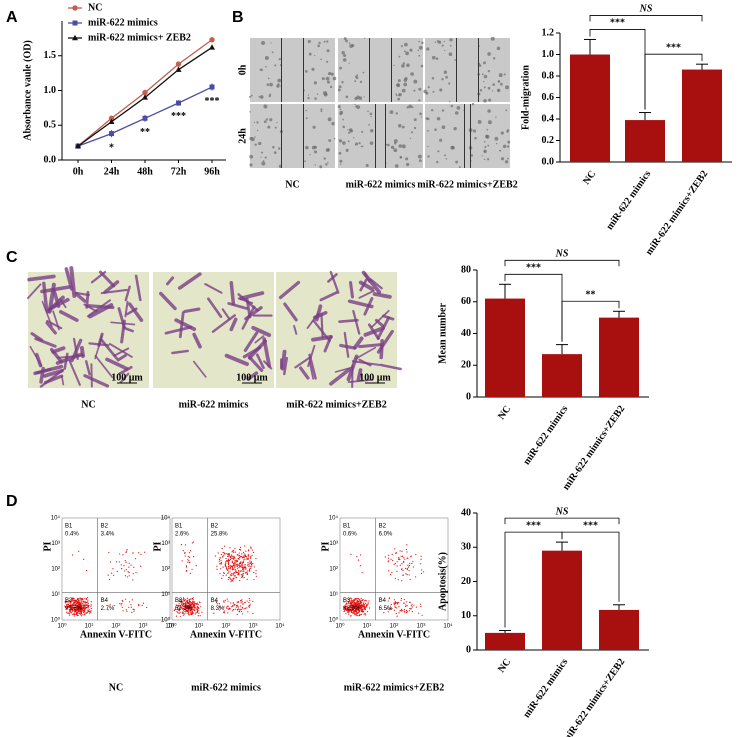 This screenshot has height=737, width=753. I want to click on significance: **, so click(145, 132).